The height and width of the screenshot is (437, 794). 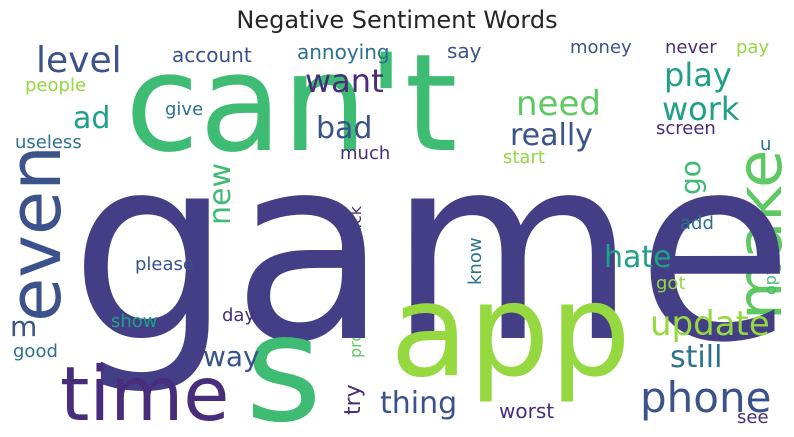 What do you see at coordinates (164, 264) in the screenshot?
I see `word-please: please` at bounding box center [164, 264].